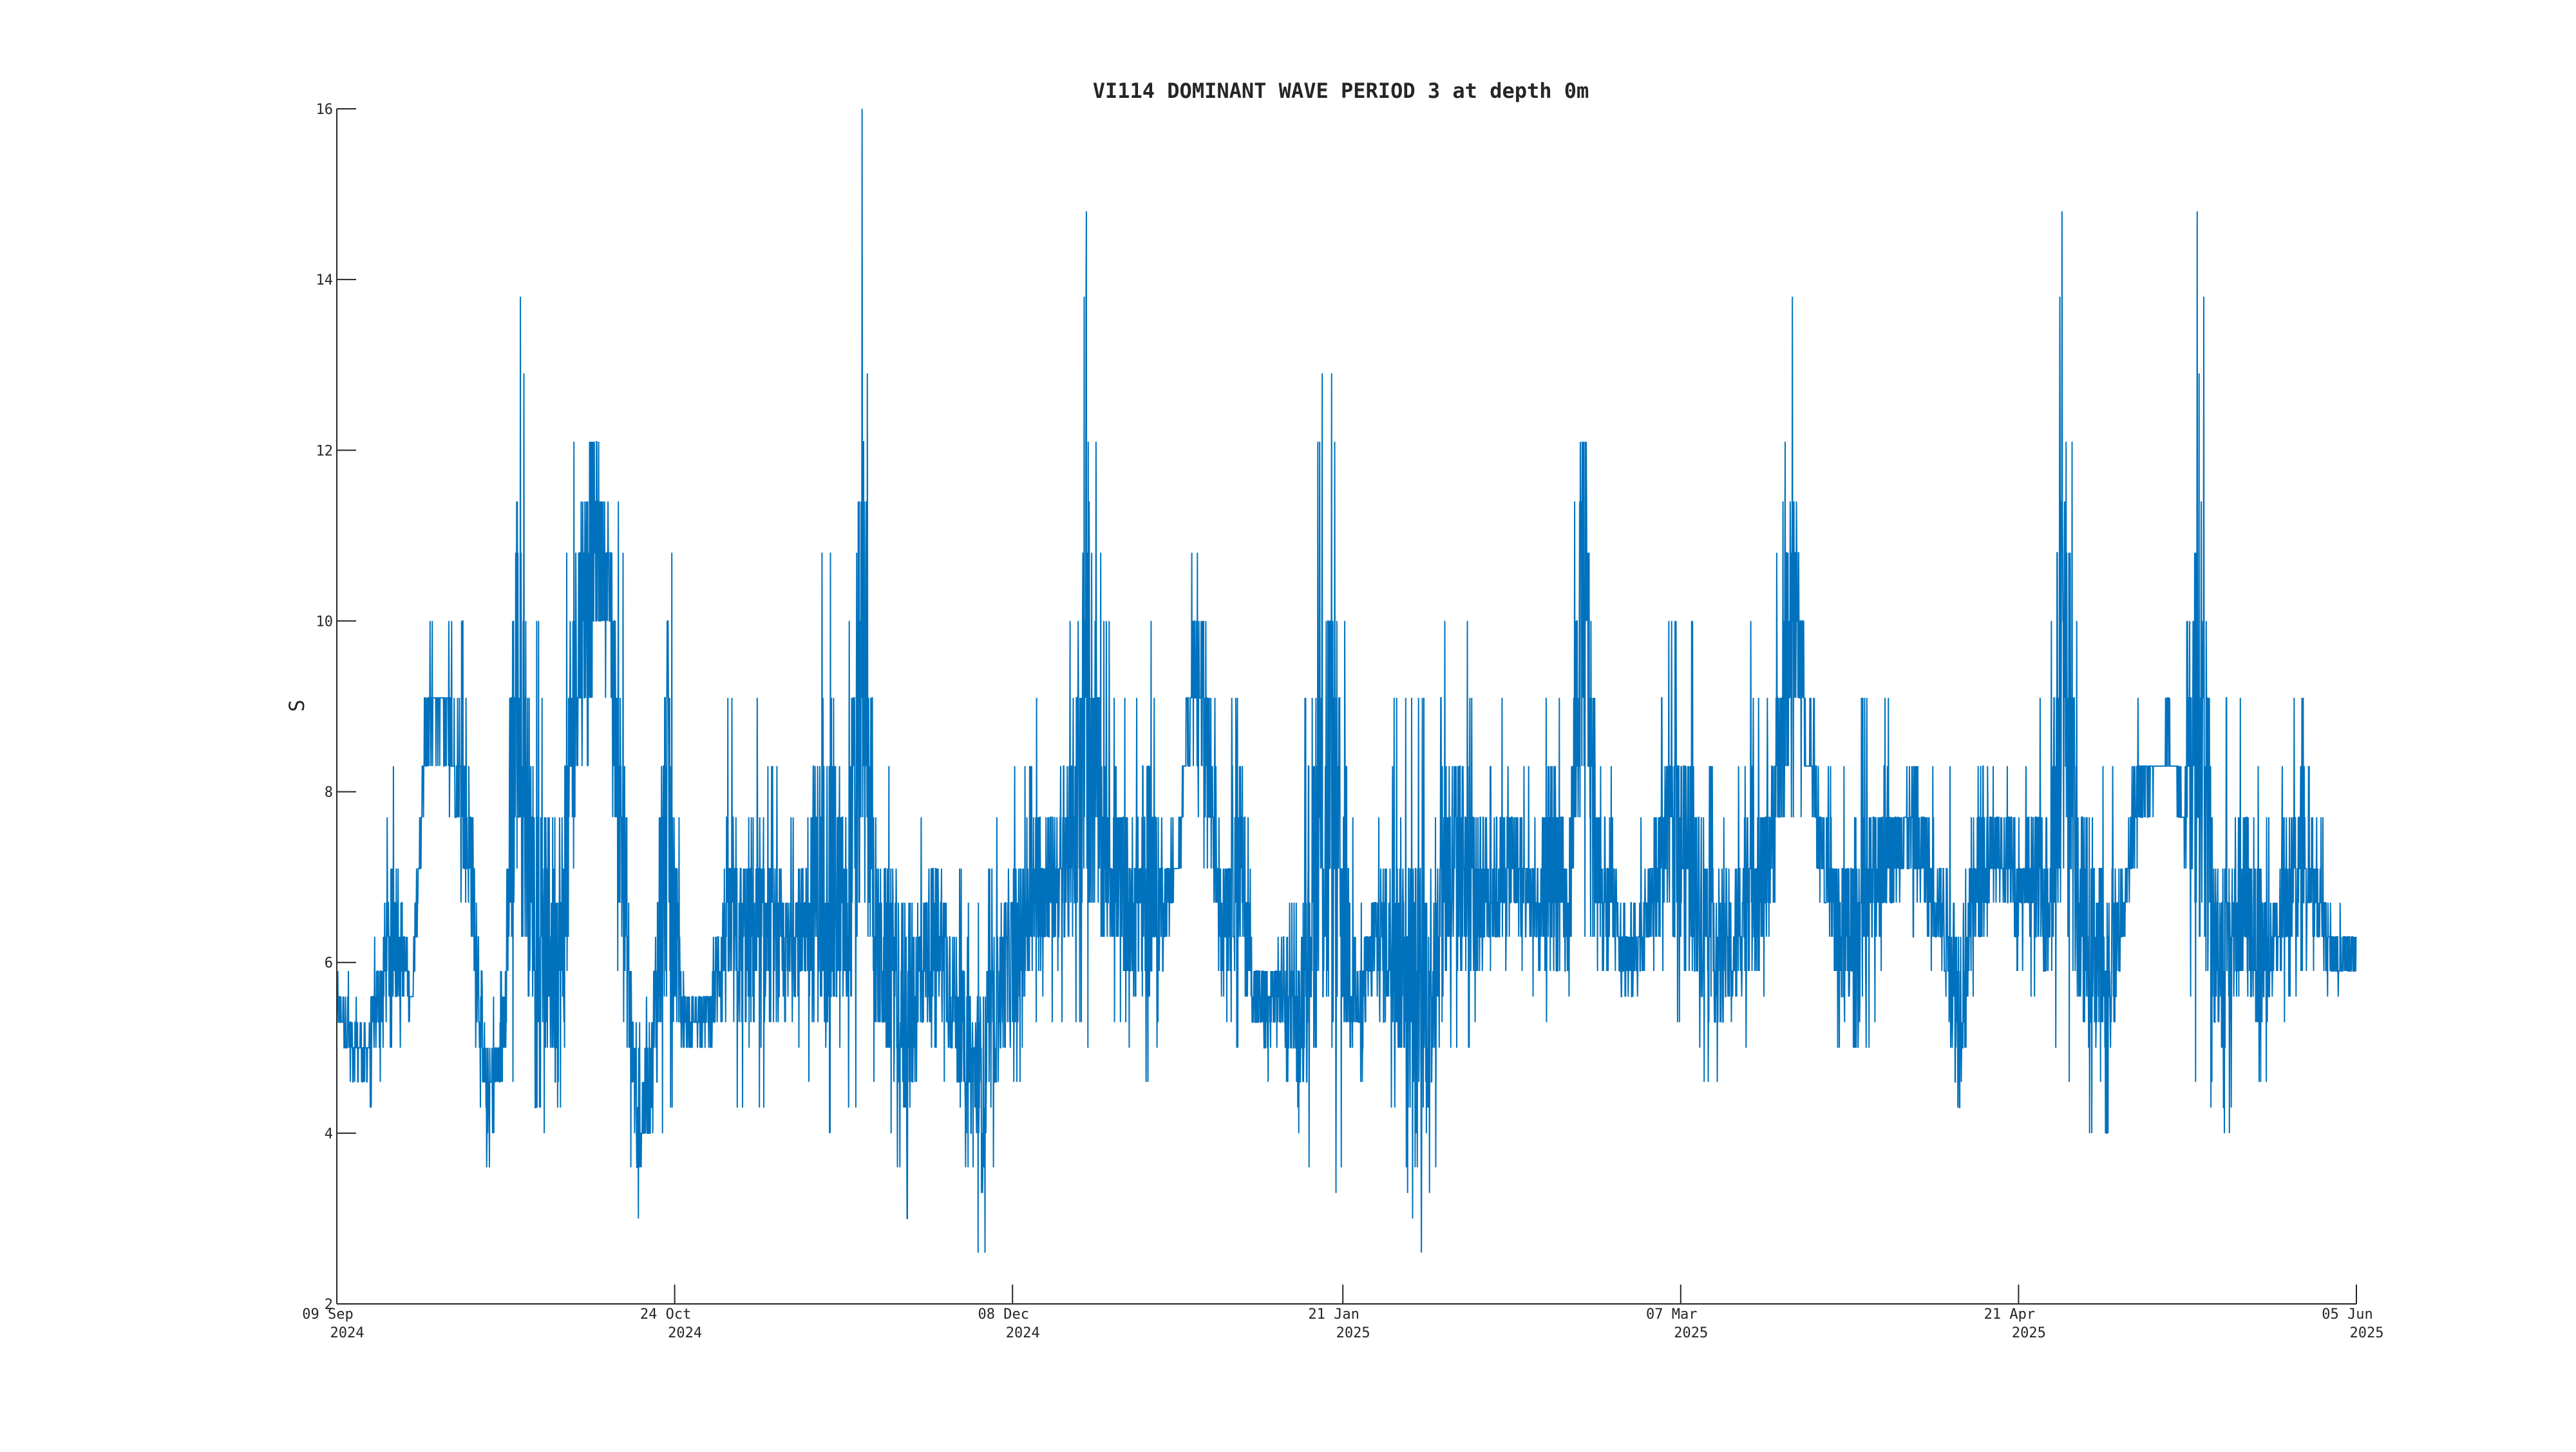 This screenshot has height=1452, width=2576. What do you see at coordinates (325, 451) in the screenshot?
I see `y-tick-label: 12` at bounding box center [325, 451].